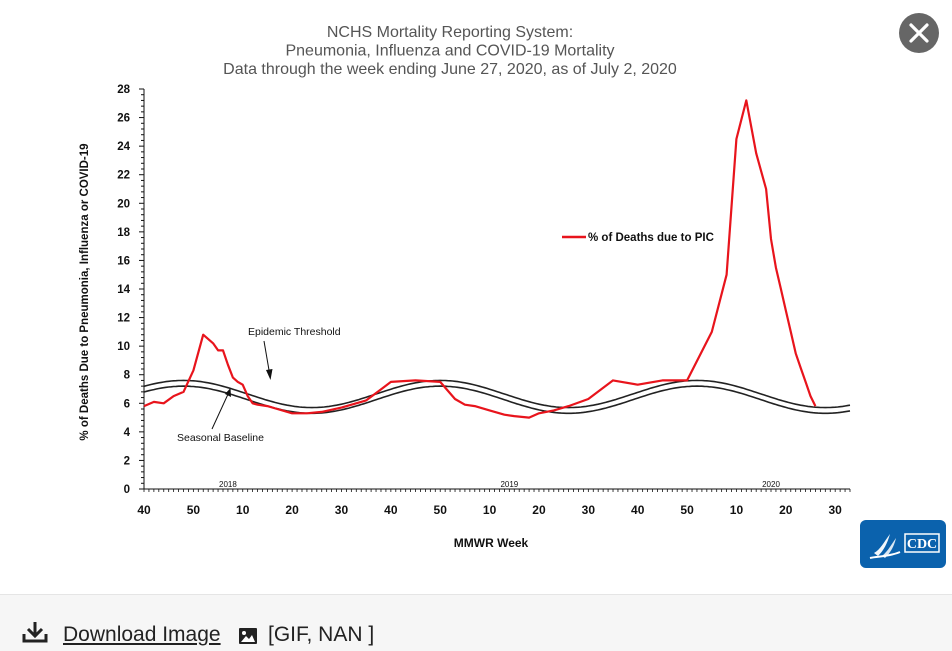 The width and height of the screenshot is (952, 651). Describe the element at coordinates (771, 484) in the screenshot. I see `year-label: 2020` at that location.